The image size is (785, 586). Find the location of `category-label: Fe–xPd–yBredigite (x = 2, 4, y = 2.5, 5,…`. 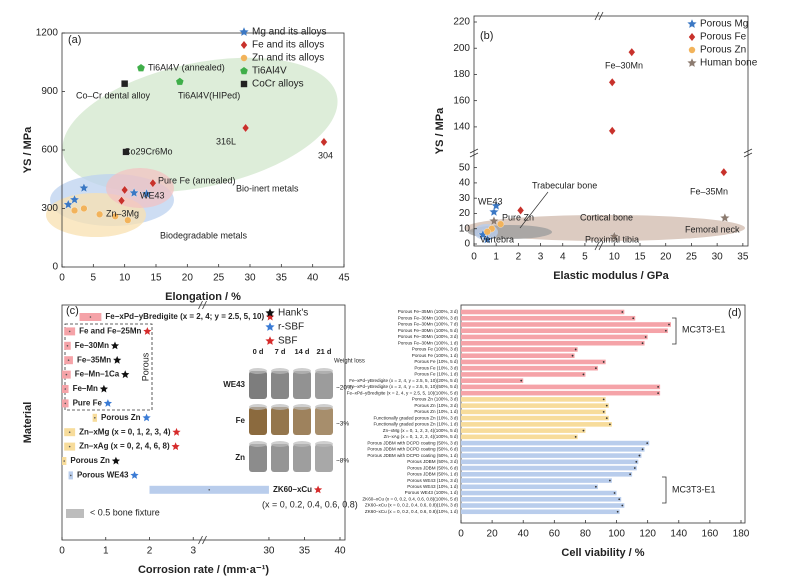

category-label: Fe–xPd–yBredigite (x = 2, 4, y = 2.5, 5,… is located at coordinates (403, 386).